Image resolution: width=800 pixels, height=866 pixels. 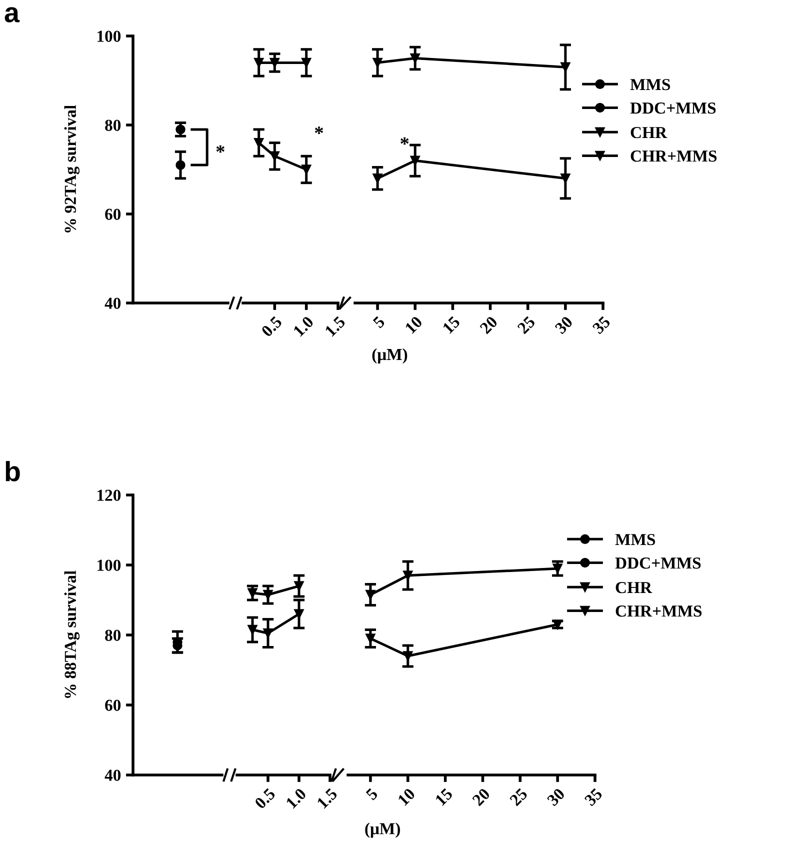 What do you see at coordinates (72, 634) in the screenshot?
I see `y-axis-title: % 88TAg survival` at bounding box center [72, 634].